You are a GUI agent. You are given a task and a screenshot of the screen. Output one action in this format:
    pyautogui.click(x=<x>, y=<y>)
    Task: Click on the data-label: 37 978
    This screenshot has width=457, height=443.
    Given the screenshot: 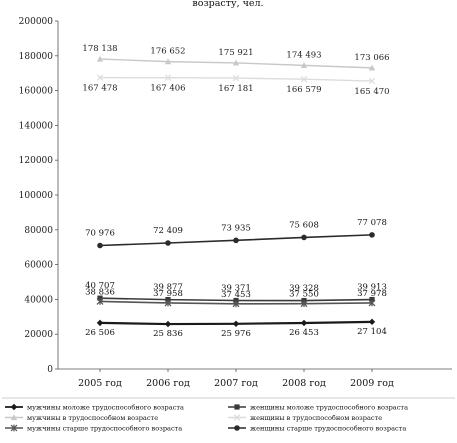 What is the action you would take?
    pyautogui.click(x=372, y=294)
    